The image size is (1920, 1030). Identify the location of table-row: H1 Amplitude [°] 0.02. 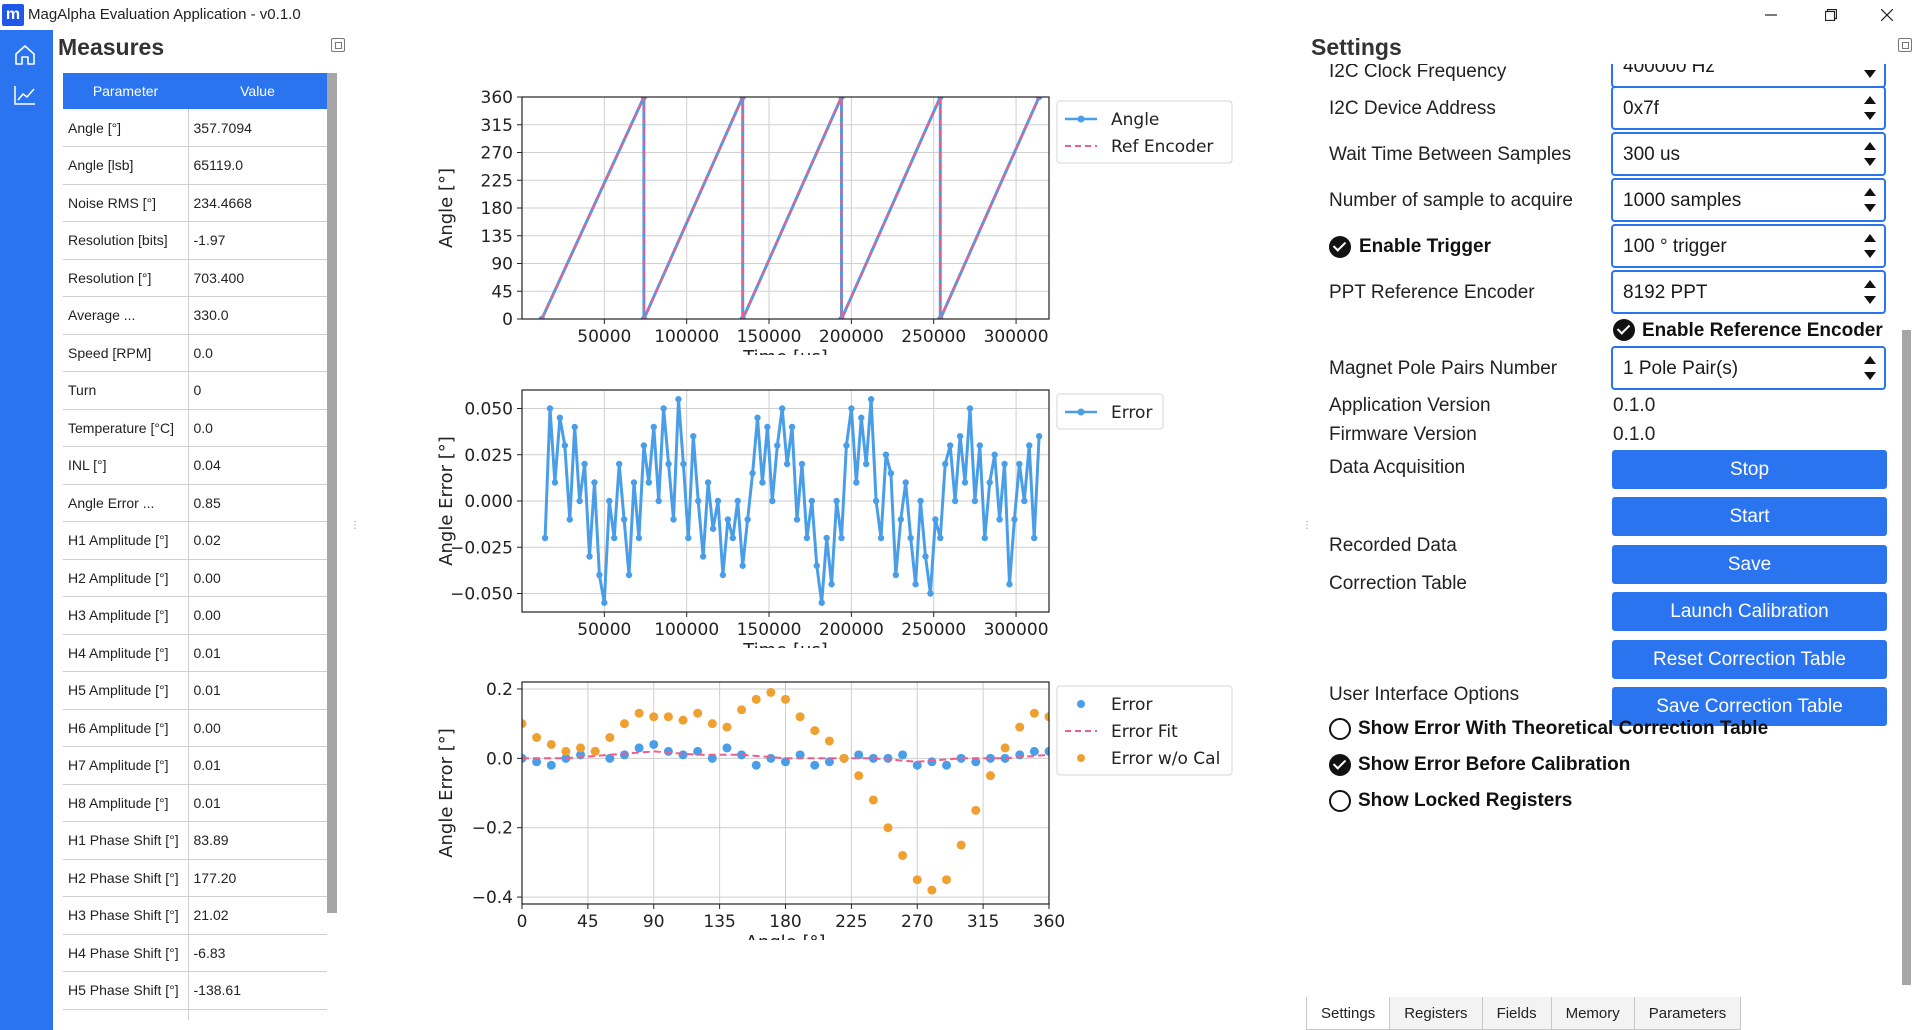
(195, 540).